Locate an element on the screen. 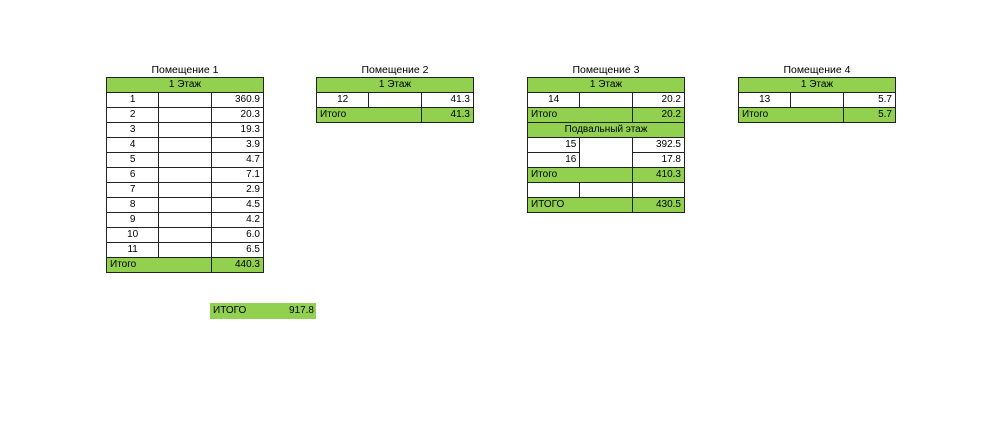 The width and height of the screenshot is (1000, 429). room-4-block: Помещение 4 1 Этаж 13 5.7 Итого 5.7 is located at coordinates (817, 93).